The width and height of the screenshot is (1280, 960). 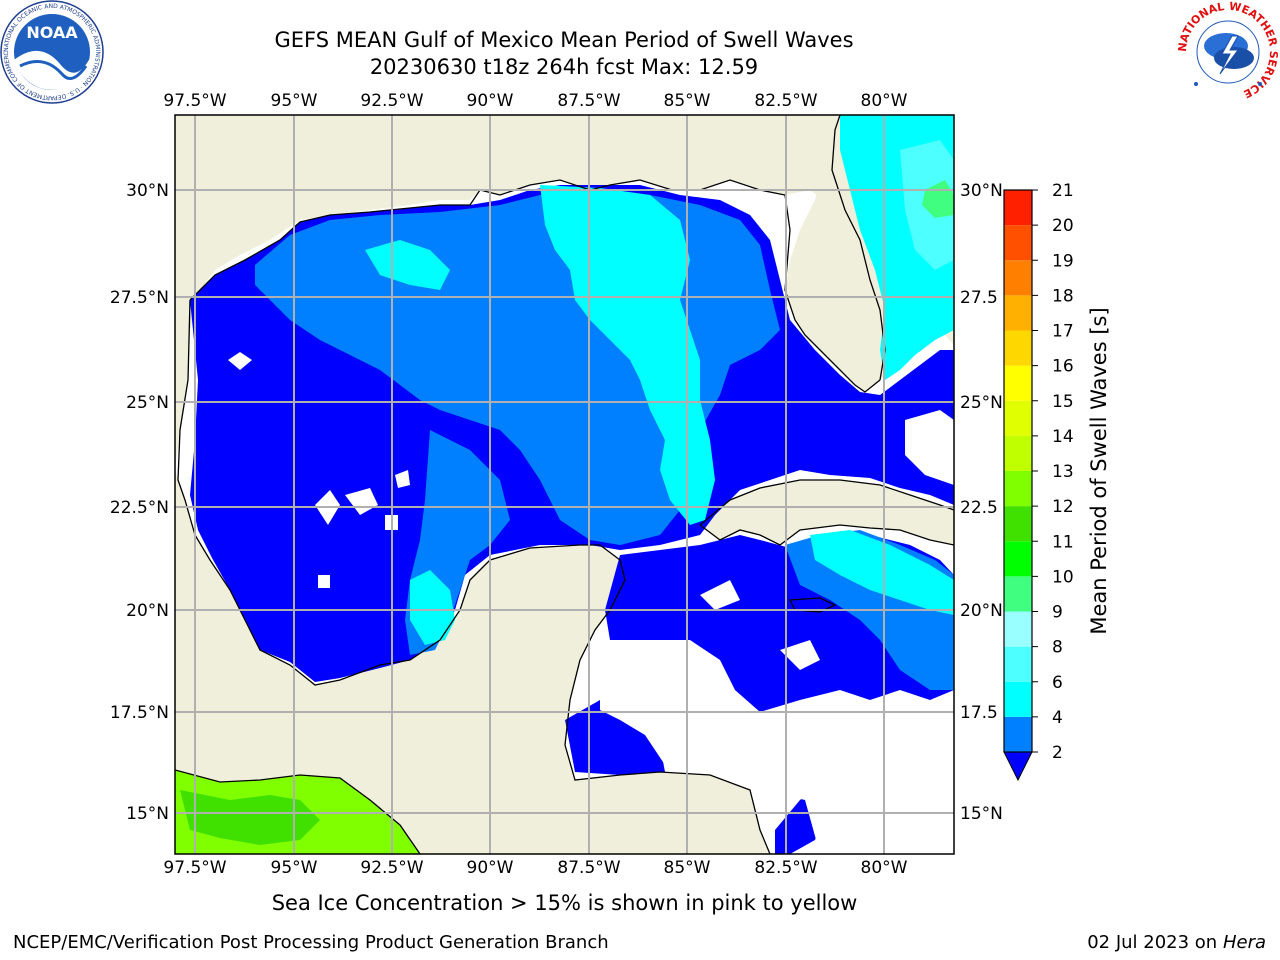 What do you see at coordinates (884, 868) in the screenshot?
I see `lon-label-bottom: 80°W` at bounding box center [884, 868].